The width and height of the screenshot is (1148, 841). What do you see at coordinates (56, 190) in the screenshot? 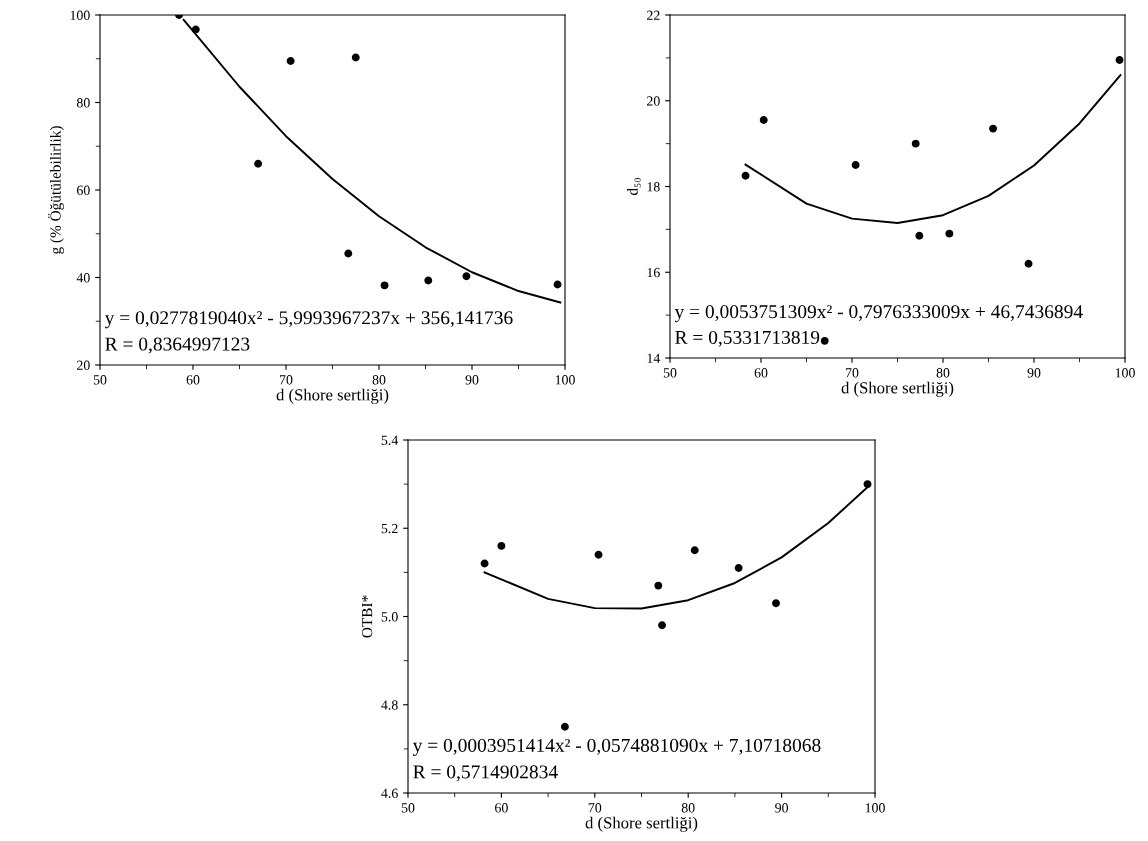
I see `y-axis-title: g (% Öğütülebilirlik)` at bounding box center [56, 190].